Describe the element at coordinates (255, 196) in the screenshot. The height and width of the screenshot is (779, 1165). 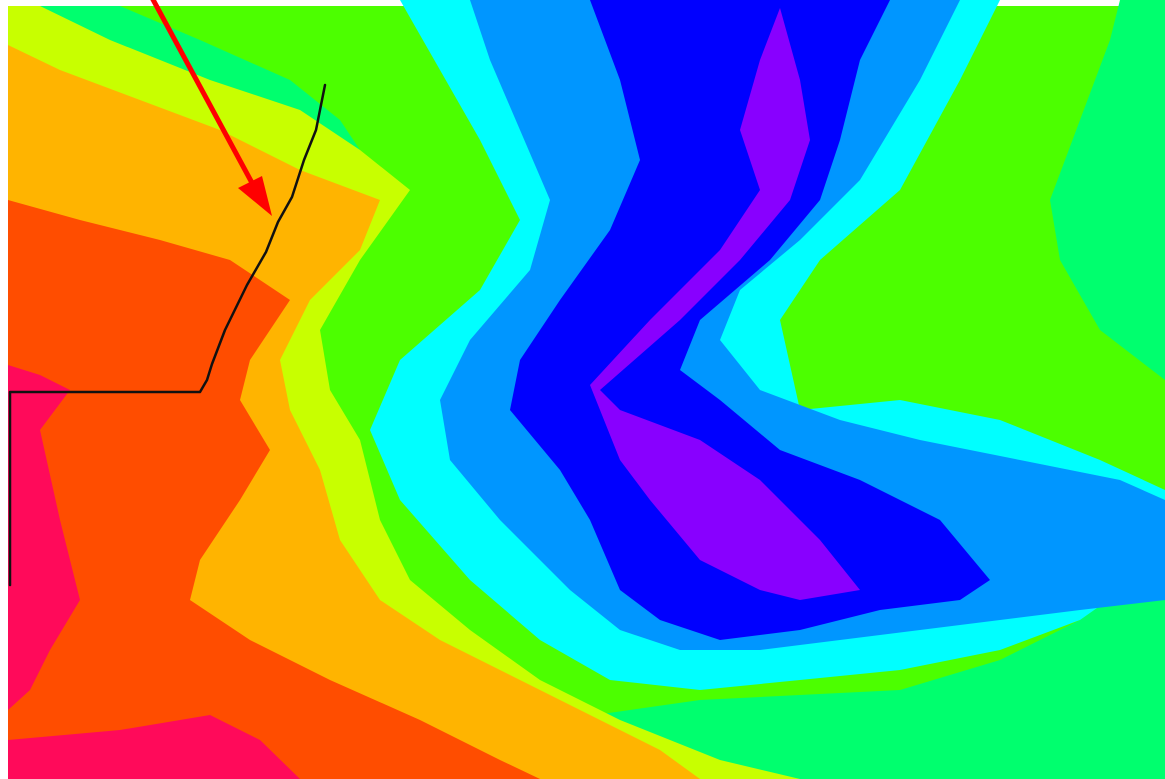
I see `annotation-arrow-head` at that location.